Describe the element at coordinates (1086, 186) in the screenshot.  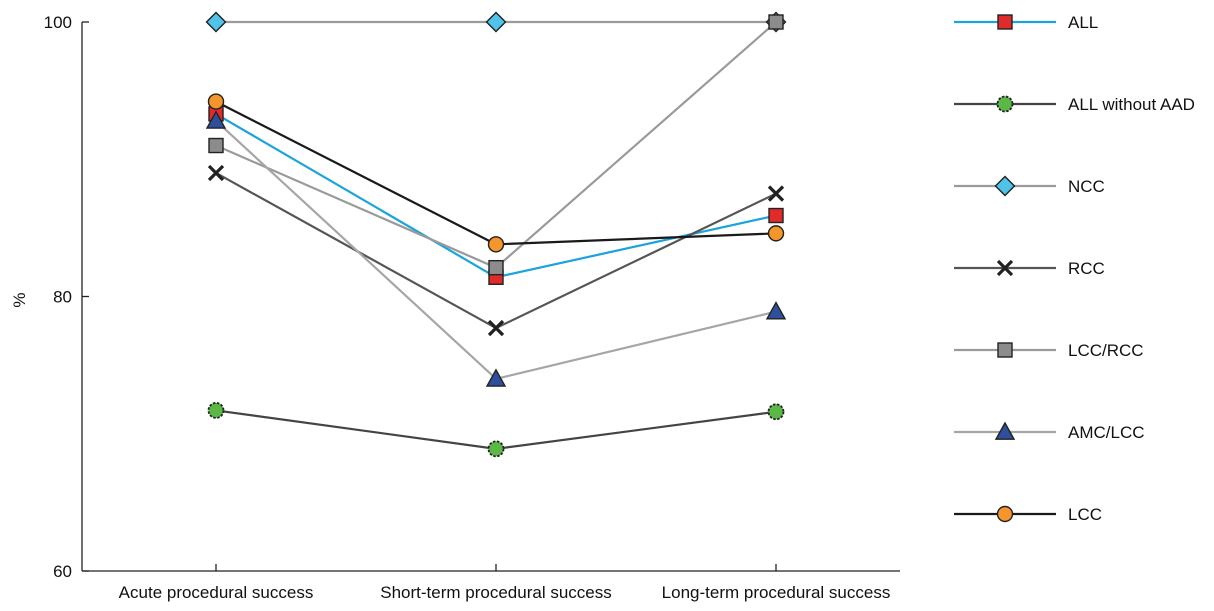
I see `legend-label: NCC` at that location.